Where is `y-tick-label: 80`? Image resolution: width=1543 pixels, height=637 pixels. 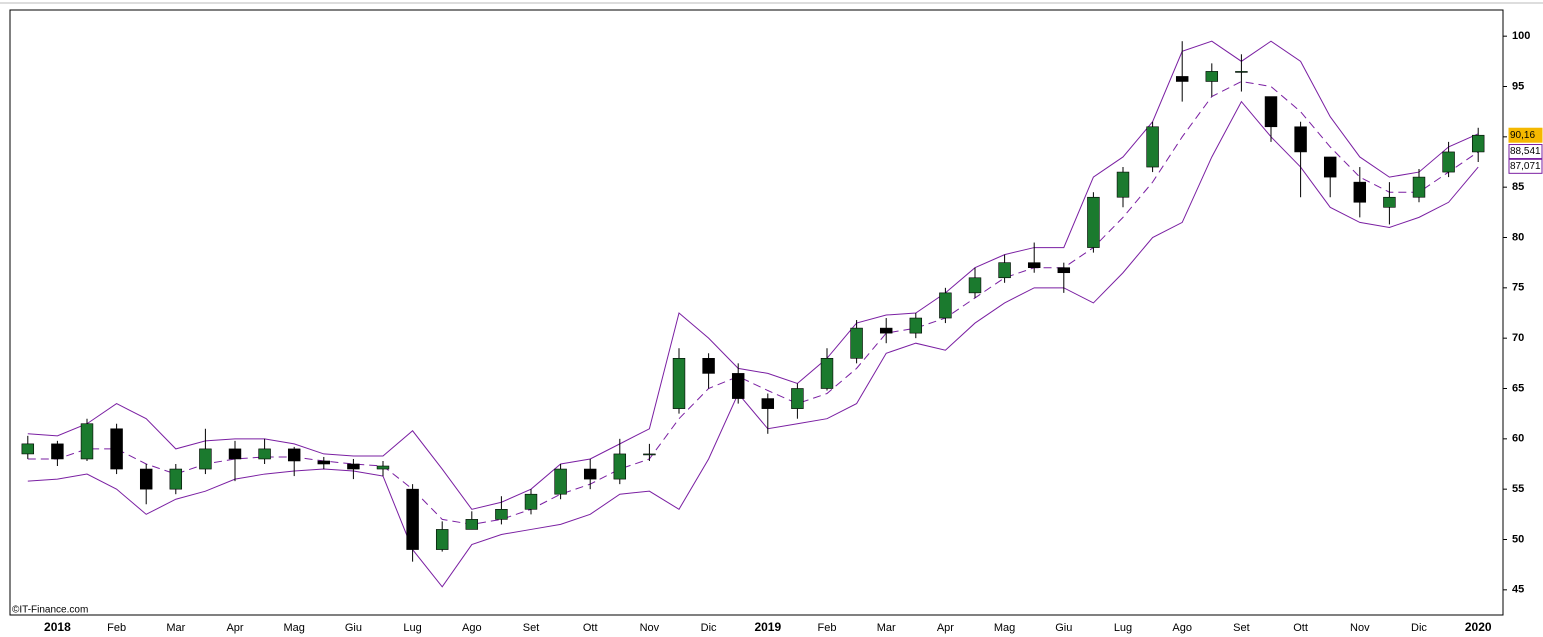
y-tick-label: 80 is located at coordinates (1518, 237).